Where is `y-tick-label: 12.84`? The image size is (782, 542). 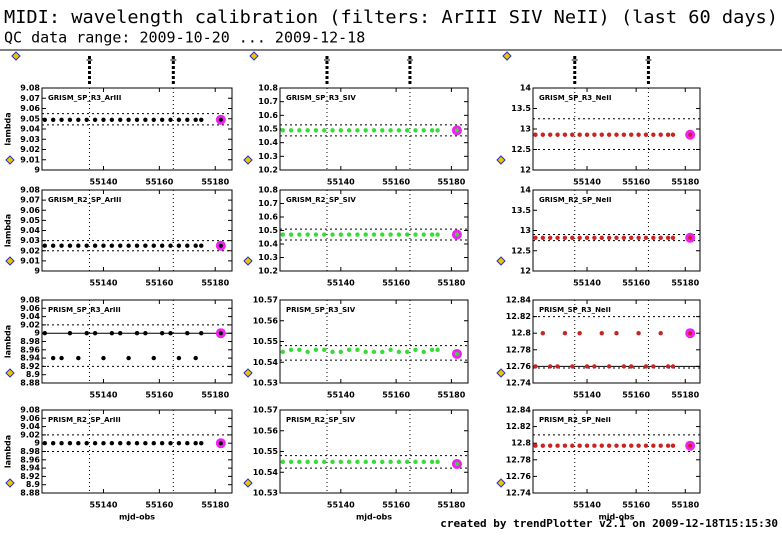 y-tick-label: 12.84 is located at coordinates (519, 300).